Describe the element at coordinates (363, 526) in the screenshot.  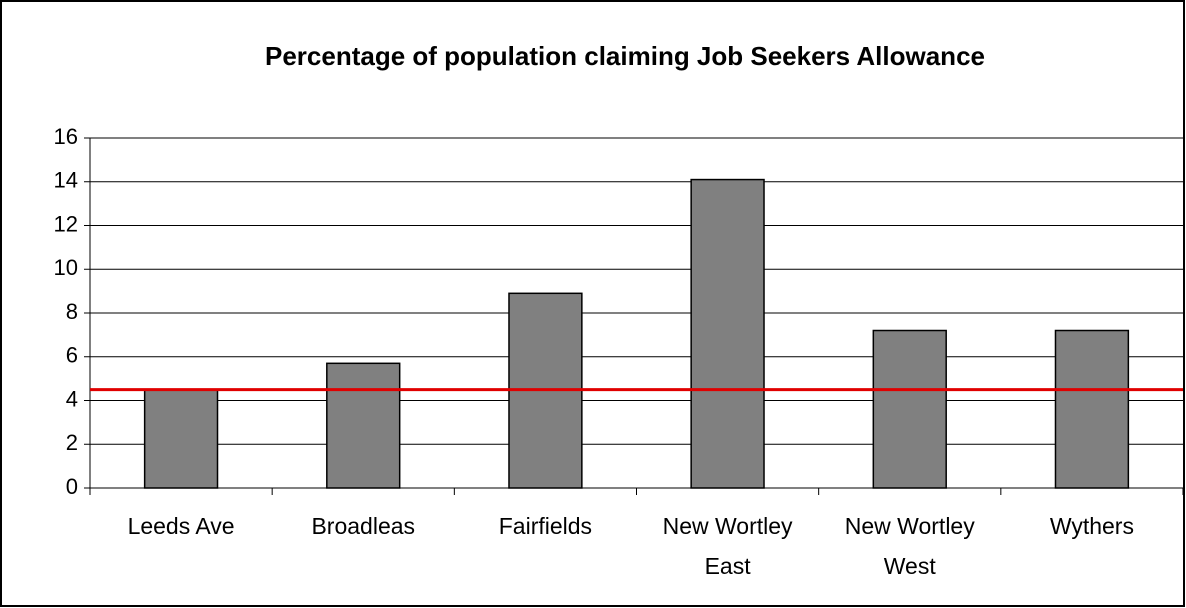
I see `x-tick-label: Broadleas` at that location.